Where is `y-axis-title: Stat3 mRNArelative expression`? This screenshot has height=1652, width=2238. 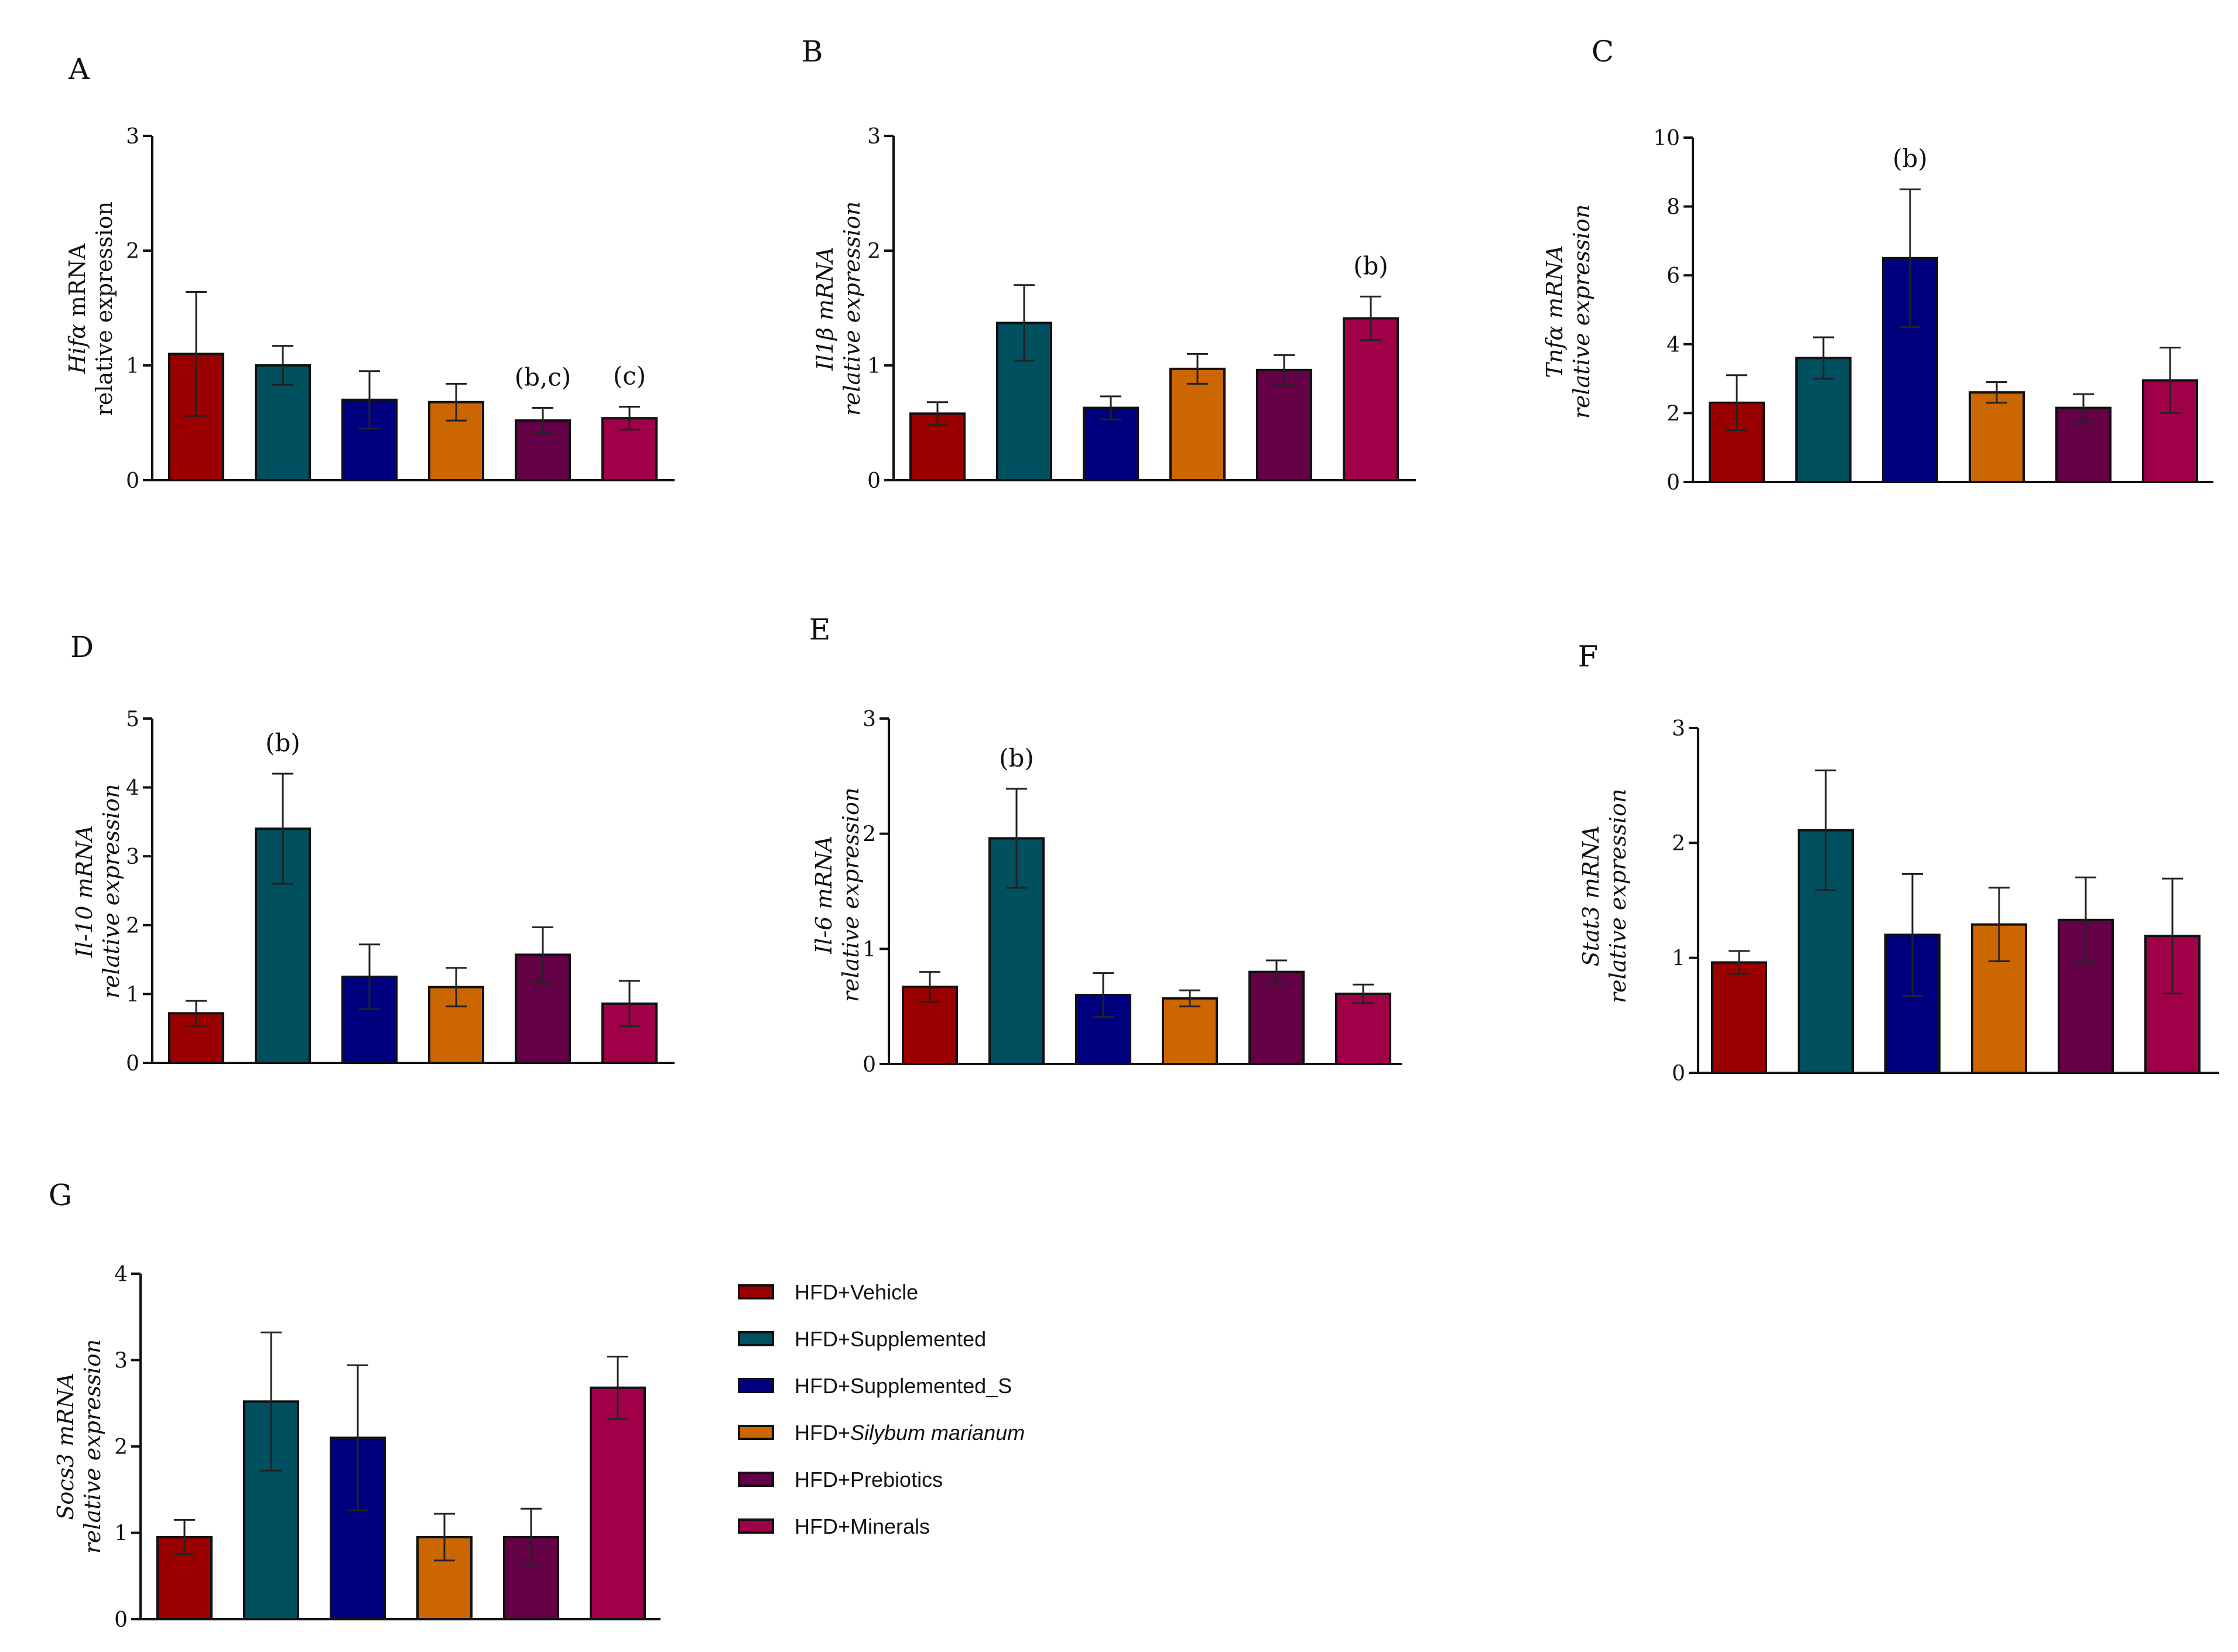
y-axis-title: Stat3 mRNArelative expression is located at coordinates (1604, 896).